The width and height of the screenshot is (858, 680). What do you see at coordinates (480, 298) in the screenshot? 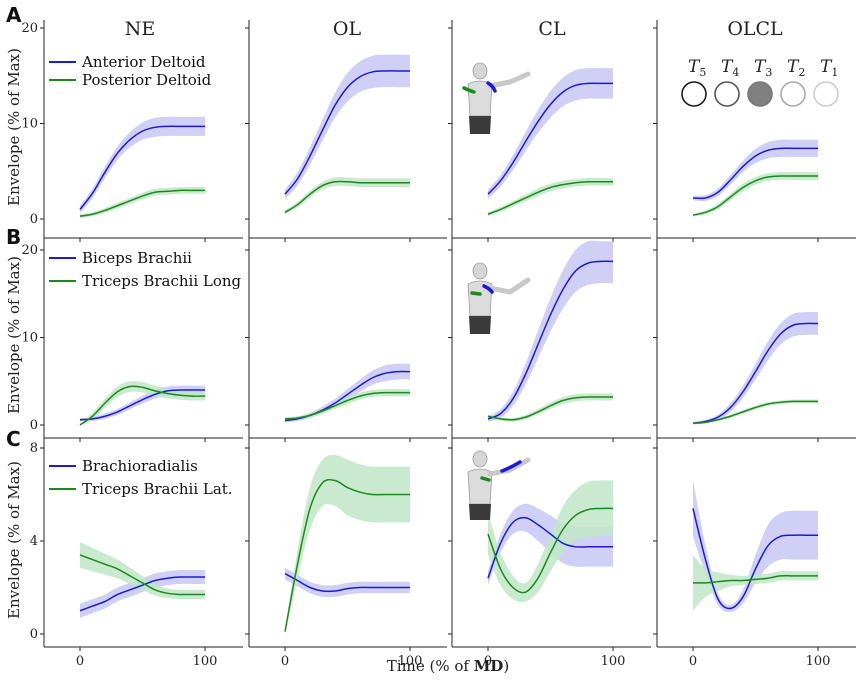
I see `figure-torso` at bounding box center [480, 298].